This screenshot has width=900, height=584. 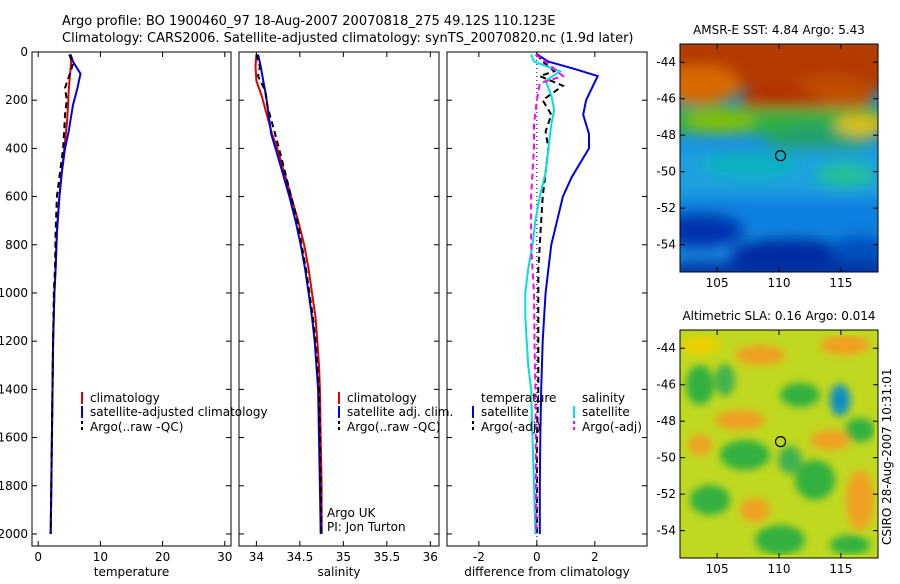 What do you see at coordinates (887, 457) in the screenshot?
I see `side-timestamp: CSIRO 28-Aug-2007 10:31:01` at bounding box center [887, 457].